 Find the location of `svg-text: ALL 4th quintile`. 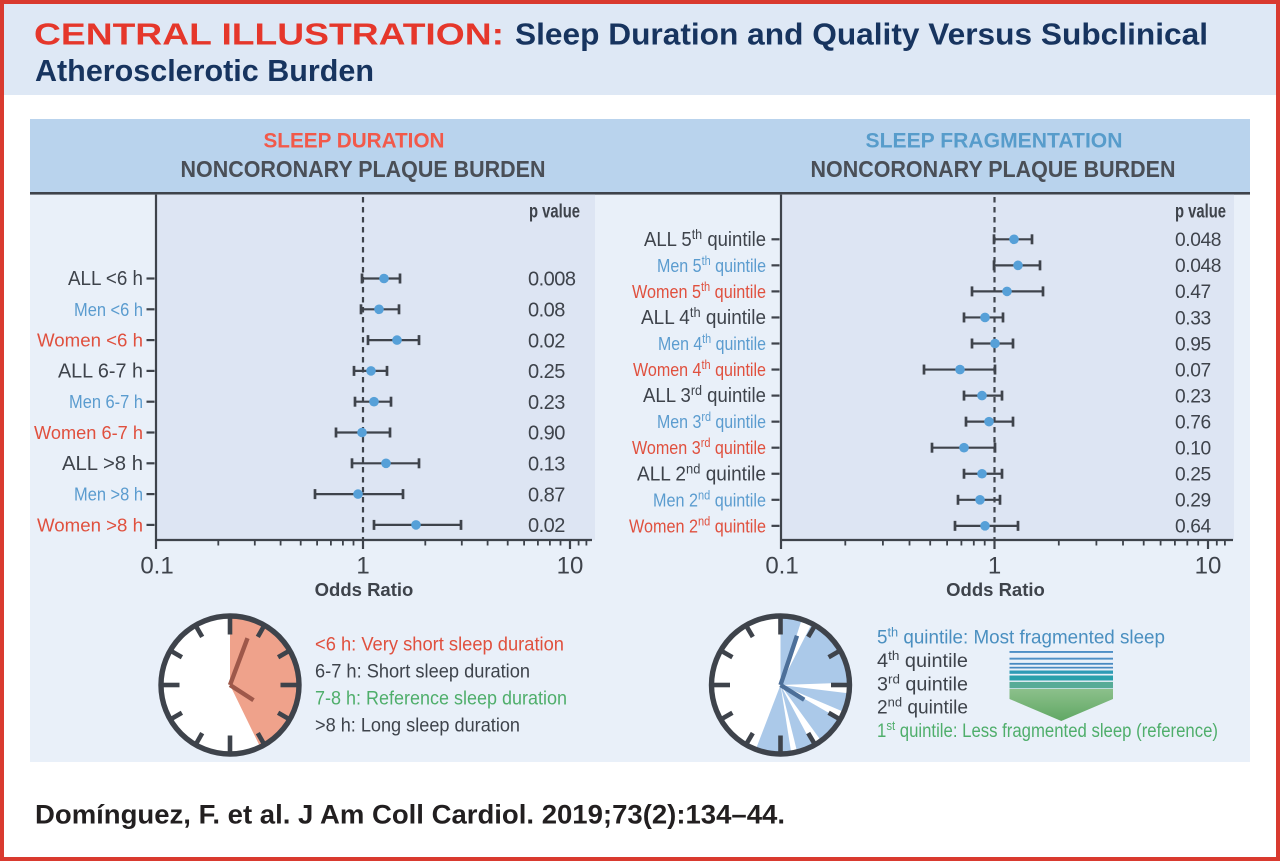

svg-text: ALL 4th quintile is located at coordinates (703, 317).